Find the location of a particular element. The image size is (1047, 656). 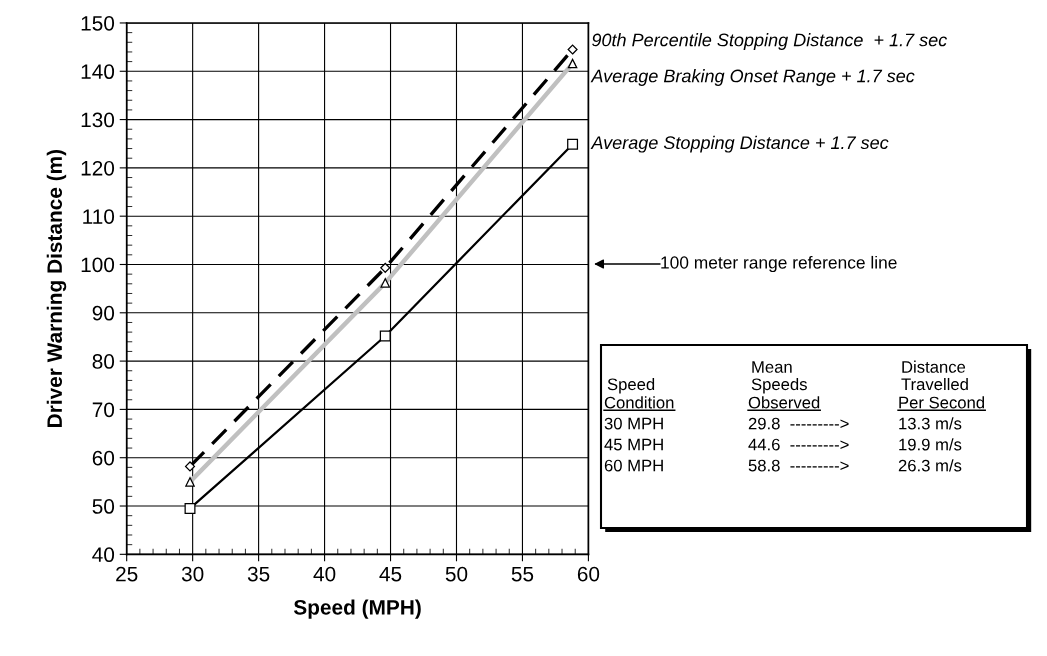

x-tick-label: 45 is located at coordinates (390, 574).